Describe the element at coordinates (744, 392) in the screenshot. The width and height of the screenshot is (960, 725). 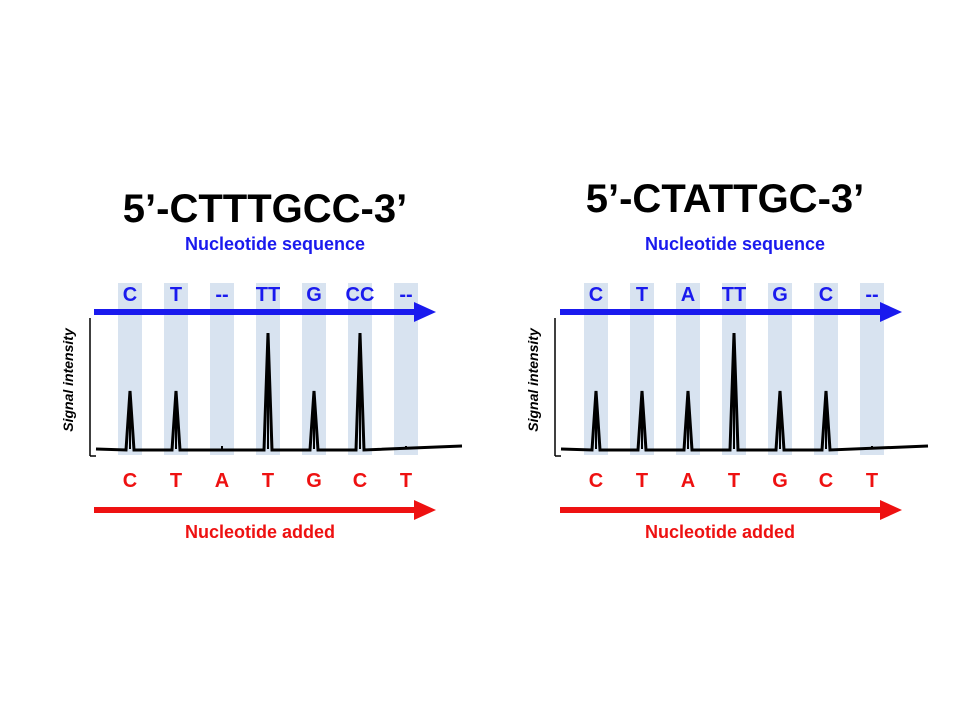
I see `signal-trace` at that location.